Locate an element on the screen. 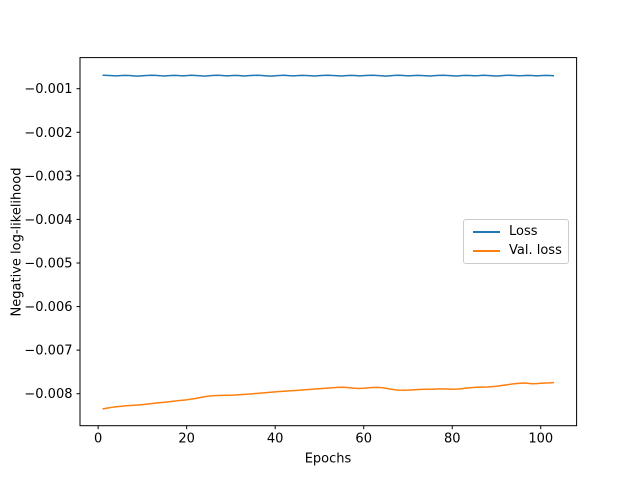  legend: Loss Val. loss is located at coordinates (516, 241).